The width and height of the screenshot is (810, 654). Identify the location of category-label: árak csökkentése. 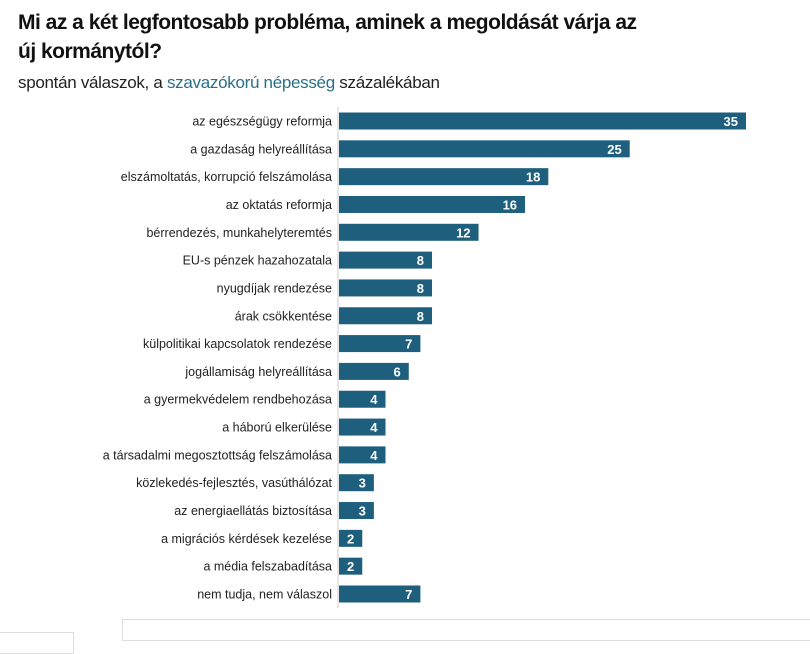
(283, 316).